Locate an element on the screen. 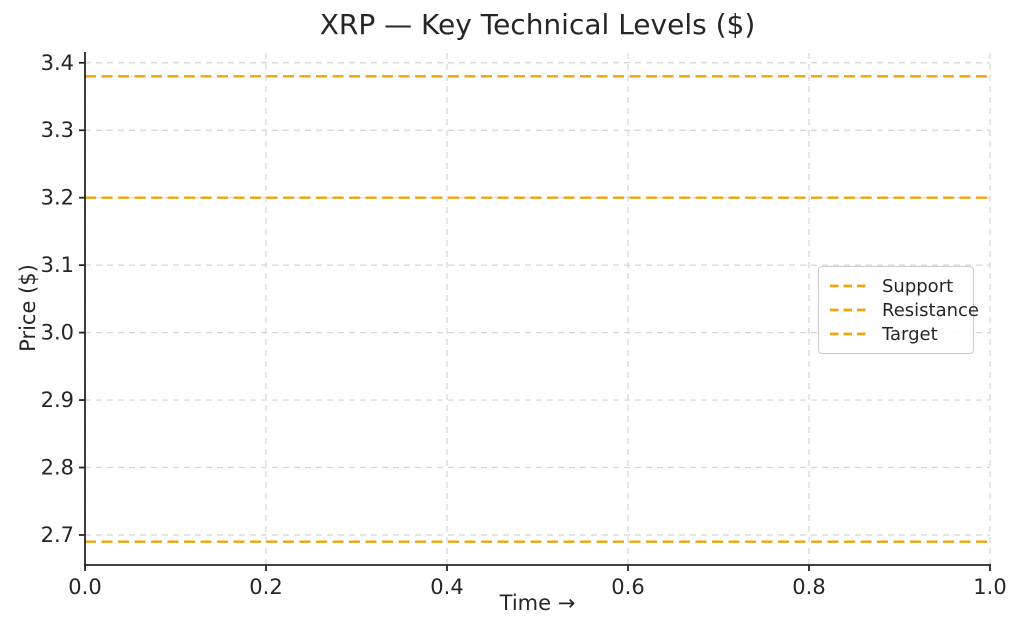 This screenshot has height=640, width=1024. x-axis-label: Time → is located at coordinates (537, 603).